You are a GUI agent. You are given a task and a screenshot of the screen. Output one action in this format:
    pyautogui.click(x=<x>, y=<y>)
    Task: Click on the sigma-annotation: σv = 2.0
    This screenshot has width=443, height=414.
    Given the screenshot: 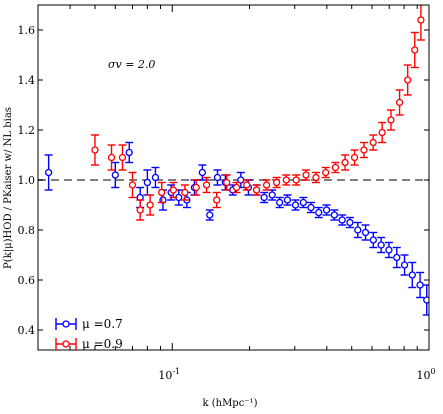 What is the action you would take?
    pyautogui.click(x=131, y=64)
    